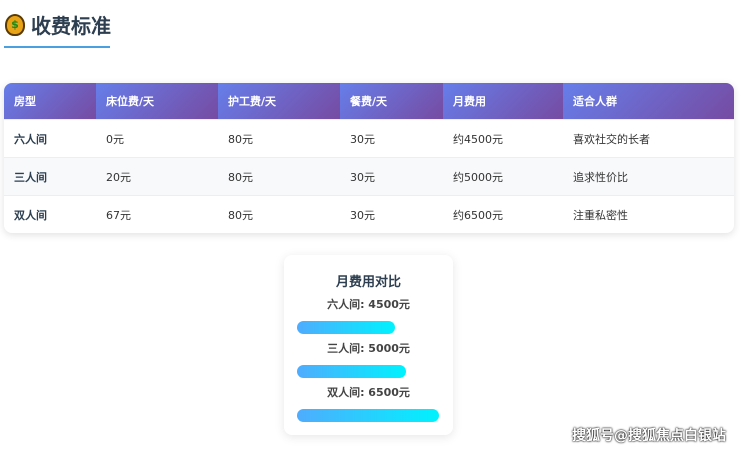  Describe the element at coordinates (600, 215) in the screenshot. I see `table-cell: 注重私密性` at that location.